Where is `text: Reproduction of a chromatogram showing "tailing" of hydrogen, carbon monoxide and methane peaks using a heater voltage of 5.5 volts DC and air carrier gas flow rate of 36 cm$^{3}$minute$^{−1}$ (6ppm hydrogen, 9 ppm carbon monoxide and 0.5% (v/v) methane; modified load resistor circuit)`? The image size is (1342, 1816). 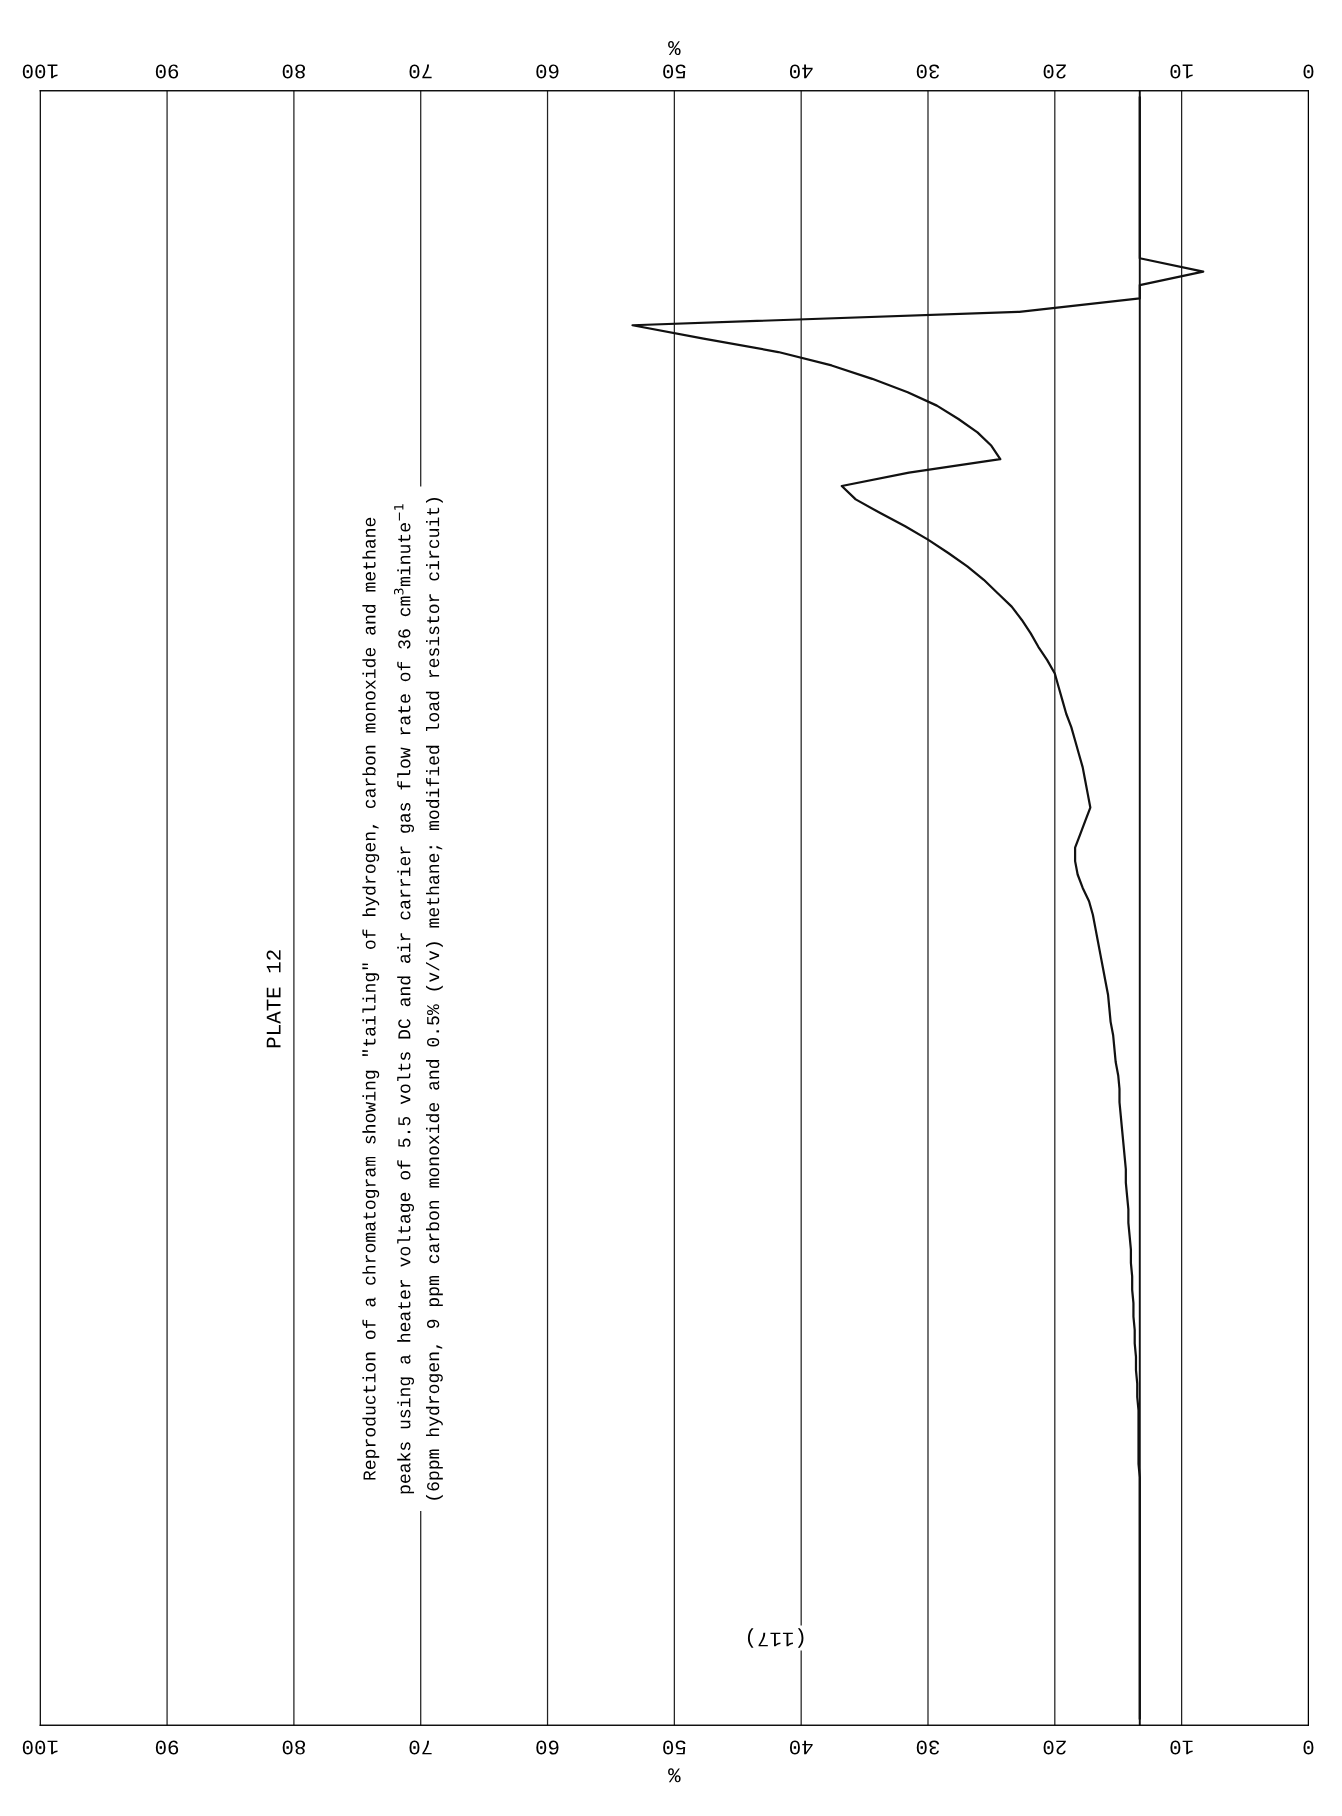 text: Reproduction of a chromatogram showing "tailing" of hydrogen, carbon monoxide and methane peaks using a heater voltage of 5.5 volts DC and air carrier gas flow rate of 36 cm$^{3}$minute$^{−1}$ (6ppm hydrogen, 9 ppm carbon monoxide and 0.5% (v/v) methane; modified load resistor circuit) is located at coordinates (402, 999).